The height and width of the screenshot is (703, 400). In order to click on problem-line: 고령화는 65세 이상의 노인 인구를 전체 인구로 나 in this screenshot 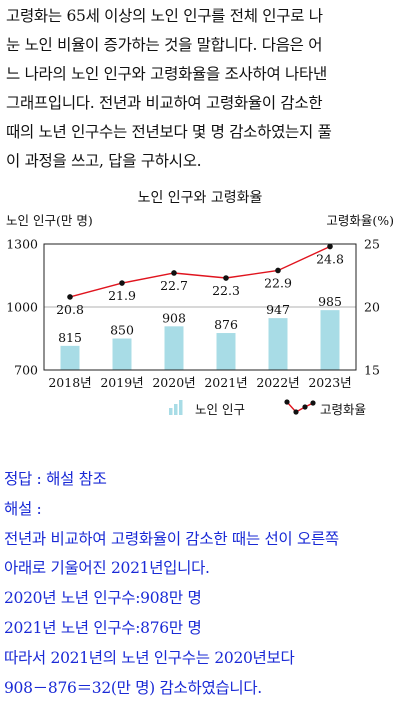, I will do `click(164, 16)`.